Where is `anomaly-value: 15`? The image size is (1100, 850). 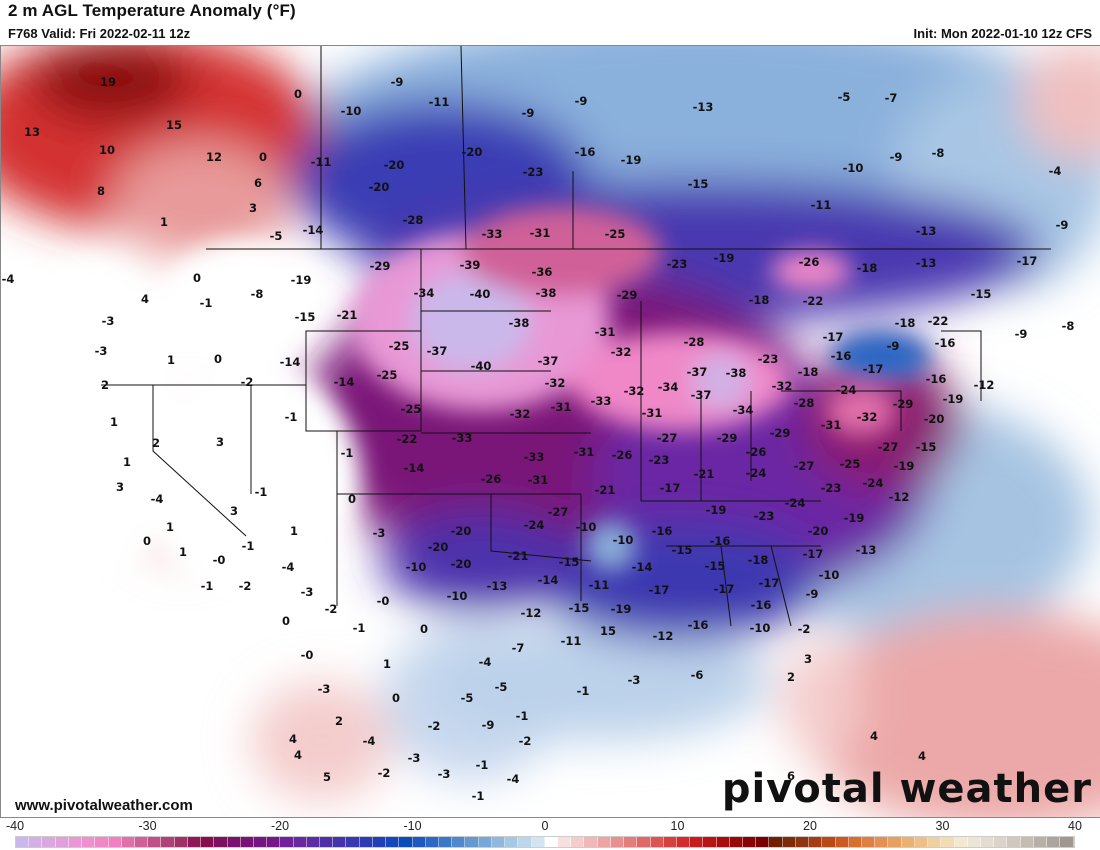 anomaly-value: 15 is located at coordinates (174, 125).